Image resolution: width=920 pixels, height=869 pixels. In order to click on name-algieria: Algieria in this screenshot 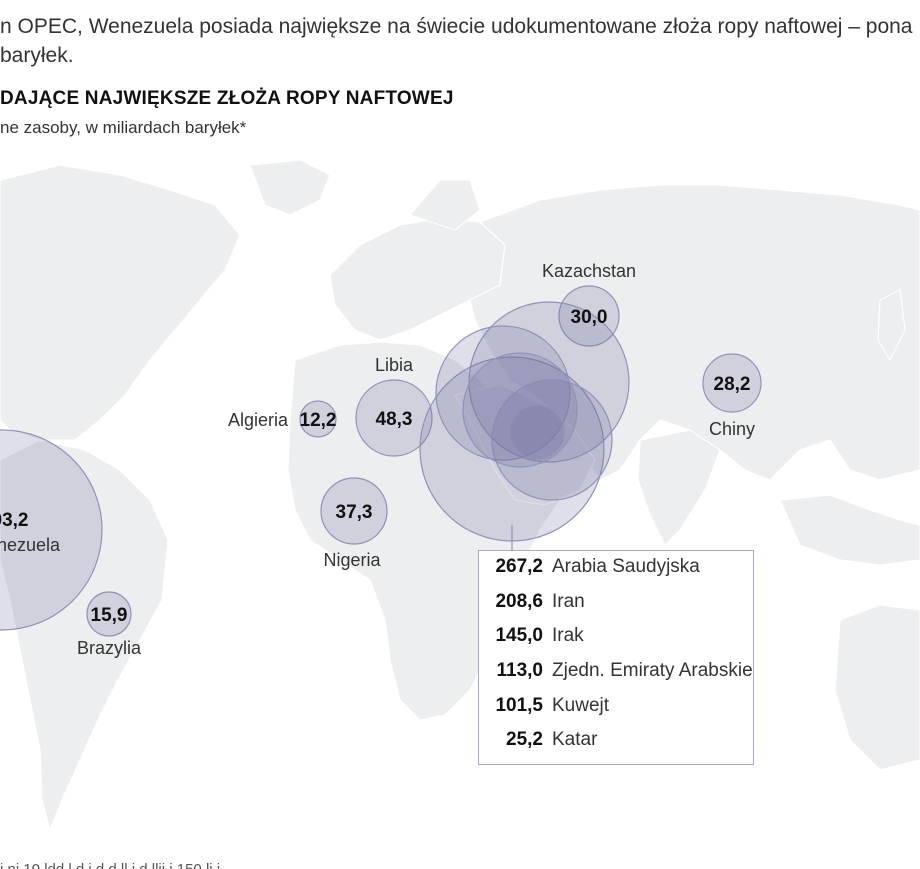, I will do `click(258, 420)`.